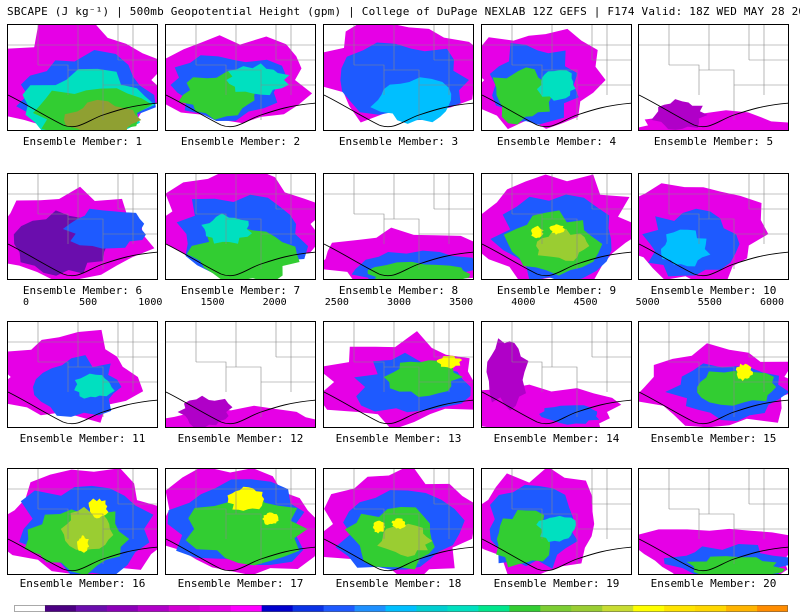 This screenshot has width=800, height=612. Describe the element at coordinates (212, 302) in the screenshot. I see `colorbar-tick-label: 1500` at that location.